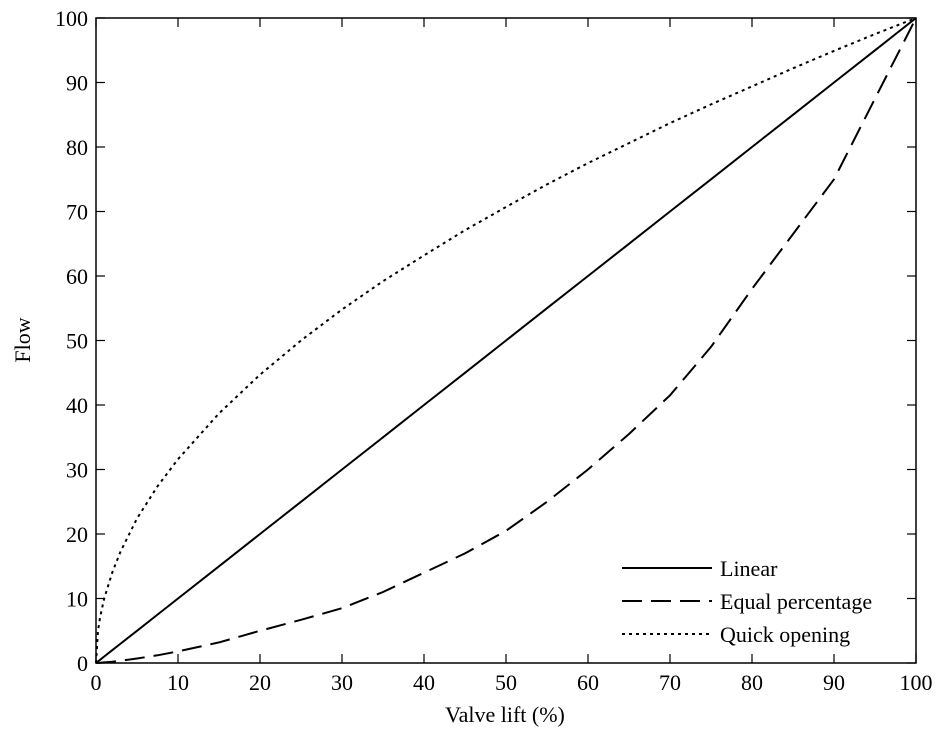 This screenshot has height=733, width=939. What do you see at coordinates (260, 682) in the screenshot?
I see `x-tick-label: 20` at bounding box center [260, 682].